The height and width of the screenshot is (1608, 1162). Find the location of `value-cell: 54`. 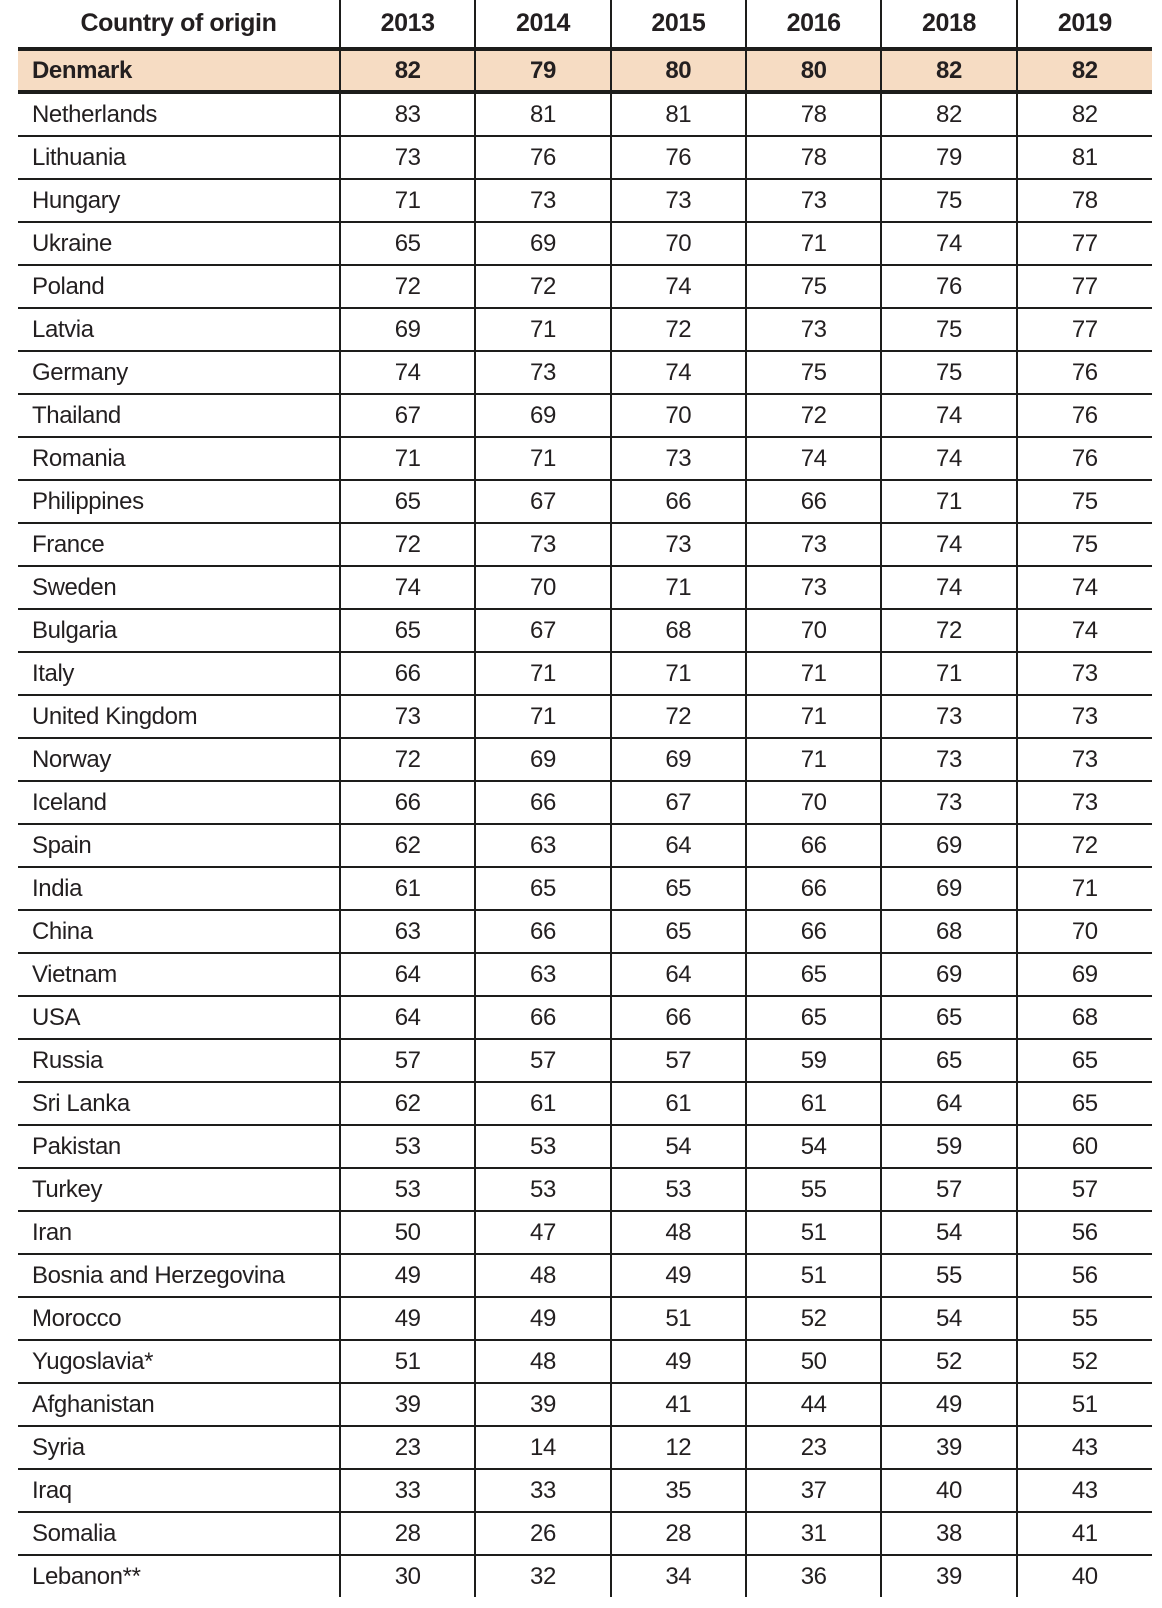

value-cell: 54 is located at coordinates (949, 1319).